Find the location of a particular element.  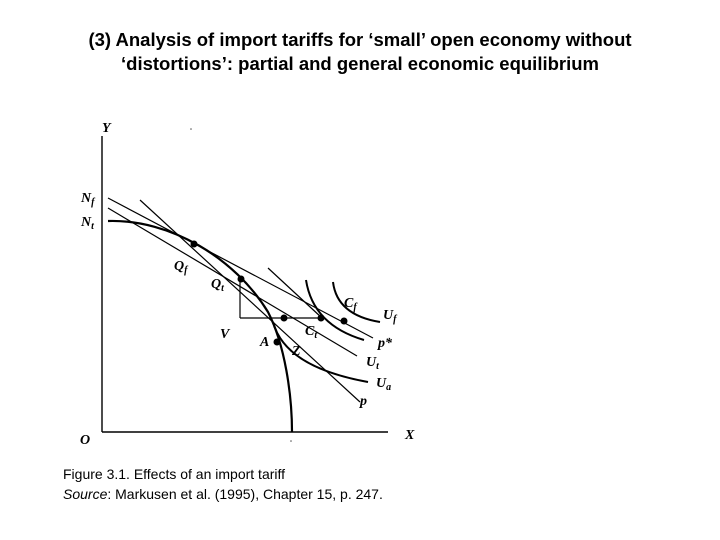

origin-label: O is located at coordinates (85, 440).